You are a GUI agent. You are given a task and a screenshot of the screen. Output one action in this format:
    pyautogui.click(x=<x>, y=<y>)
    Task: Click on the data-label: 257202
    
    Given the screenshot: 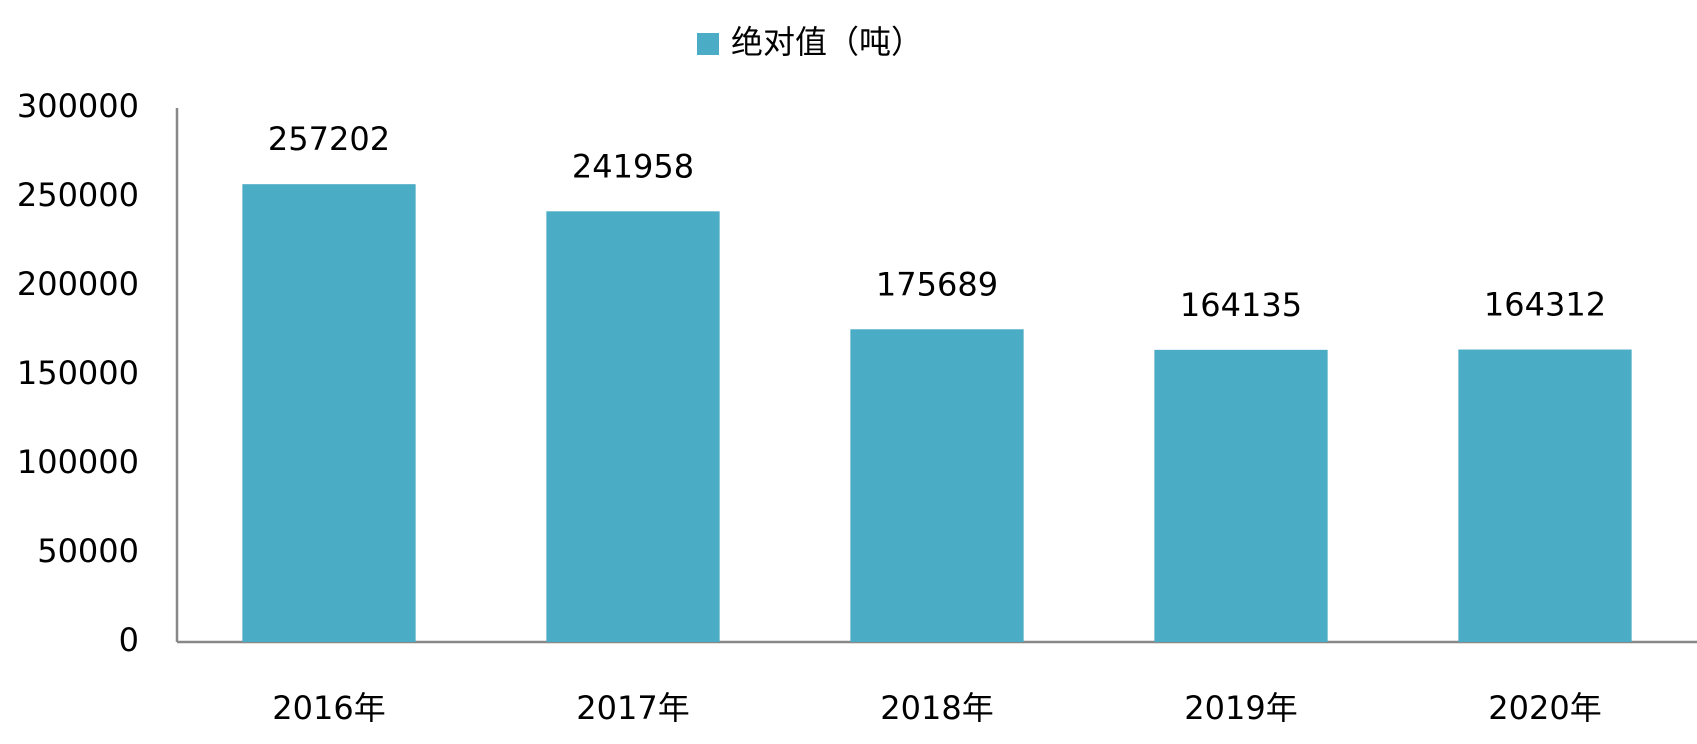 What is the action you would take?
    pyautogui.click(x=329, y=139)
    